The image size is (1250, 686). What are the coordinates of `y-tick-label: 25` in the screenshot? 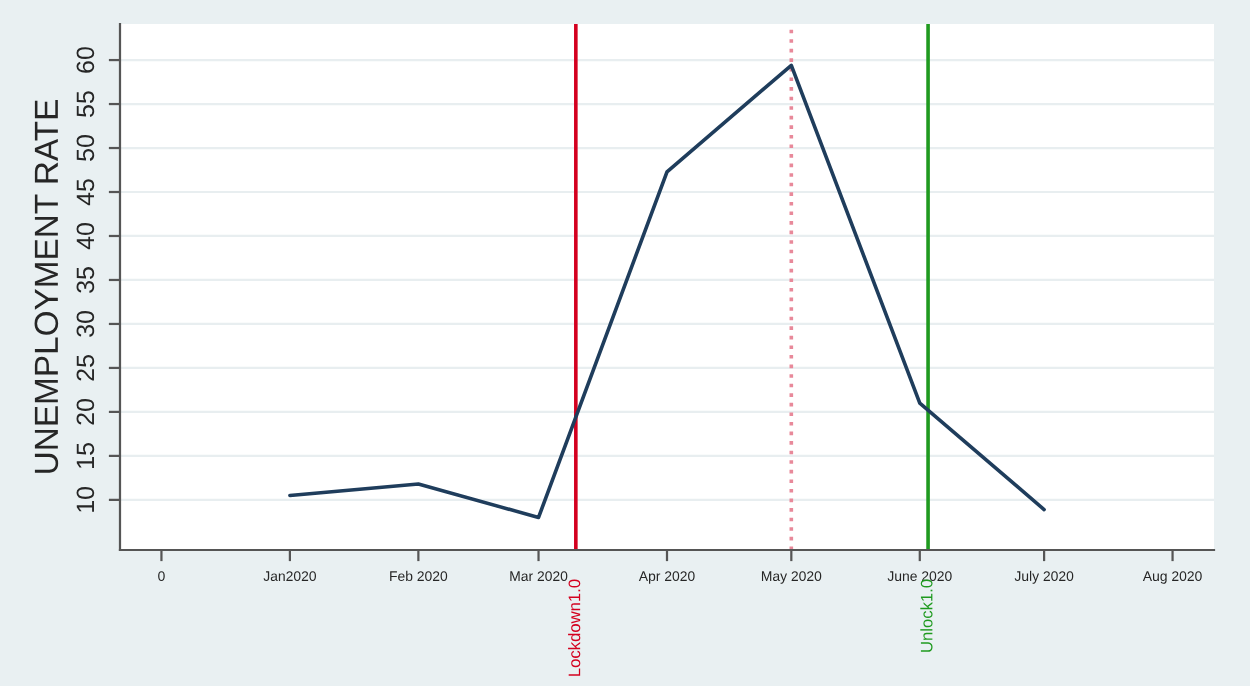 It's located at (85, 368).